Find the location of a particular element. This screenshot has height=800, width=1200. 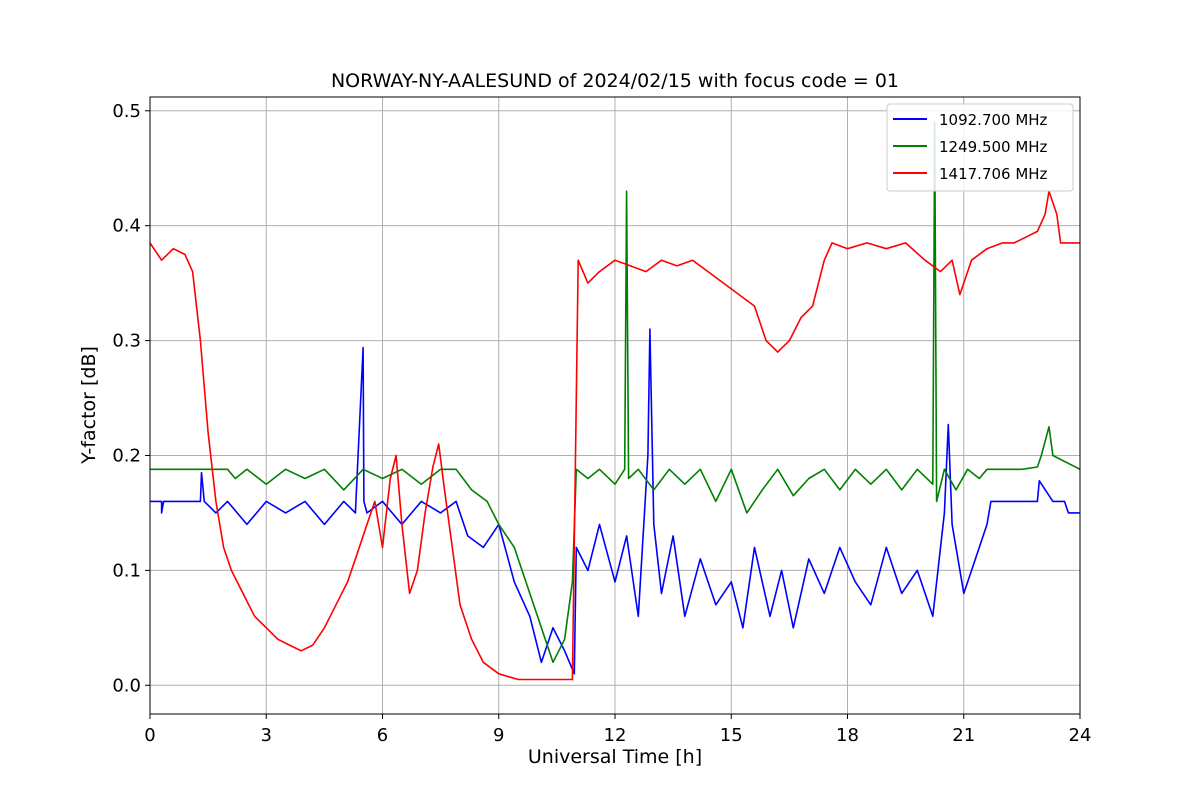

x-tick-label: 18 is located at coordinates (847, 735).